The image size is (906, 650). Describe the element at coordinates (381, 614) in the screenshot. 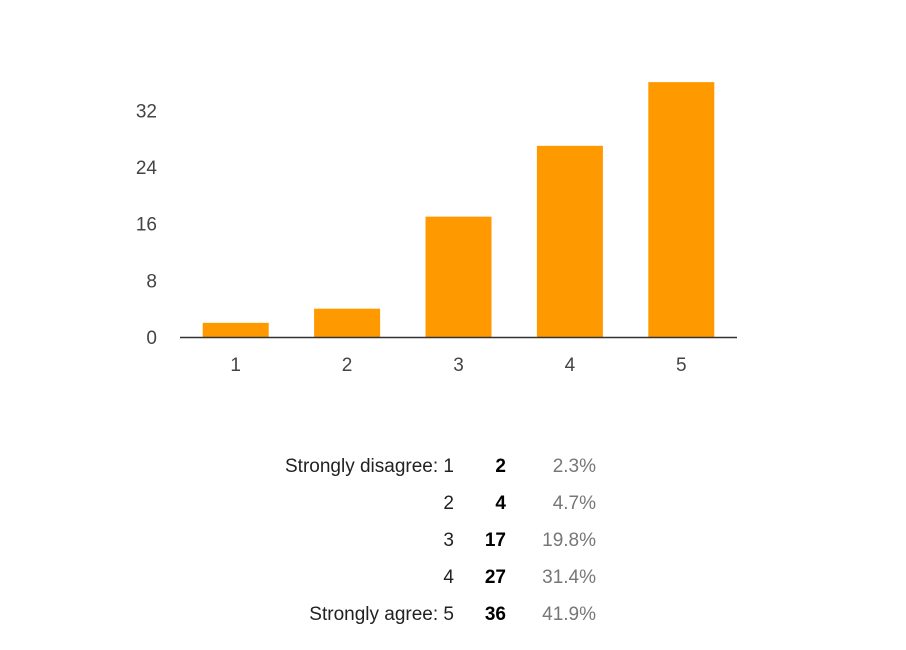

I see `summary-row-label: Strongly agree: 5` at that location.